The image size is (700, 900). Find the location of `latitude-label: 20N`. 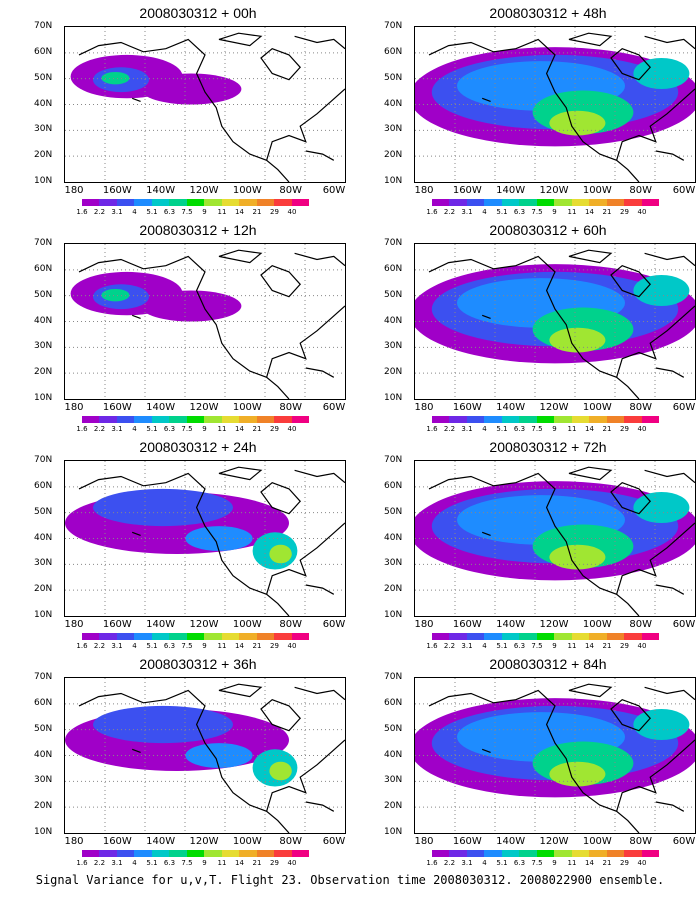

latitude-label: 20N is located at coordinates (393, 806).